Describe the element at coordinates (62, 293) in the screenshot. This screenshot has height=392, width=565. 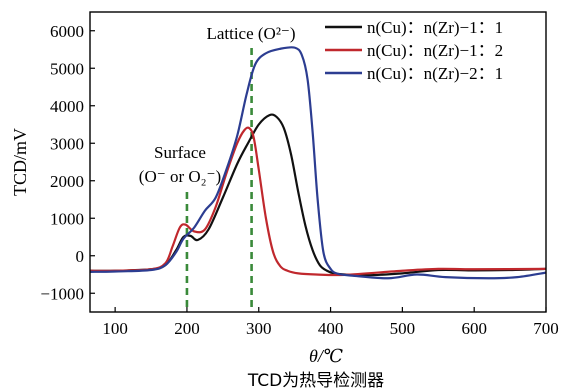
I see `y-tick-label--1000: −1000` at that location.